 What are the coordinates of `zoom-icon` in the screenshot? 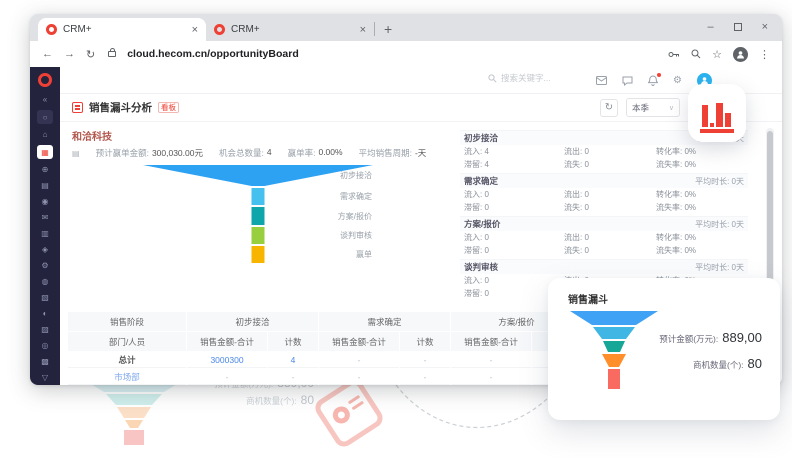 It's located at (696, 54).